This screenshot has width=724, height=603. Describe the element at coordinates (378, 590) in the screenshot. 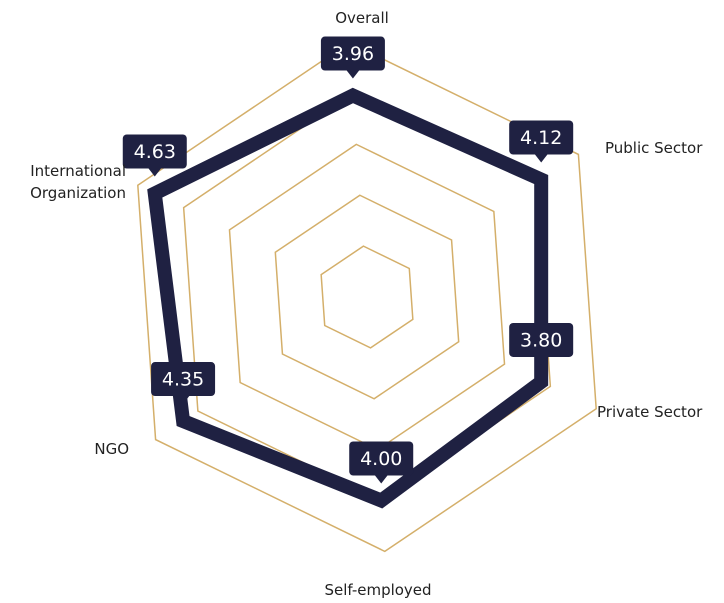

I see `category-label: Self-employed` at that location.